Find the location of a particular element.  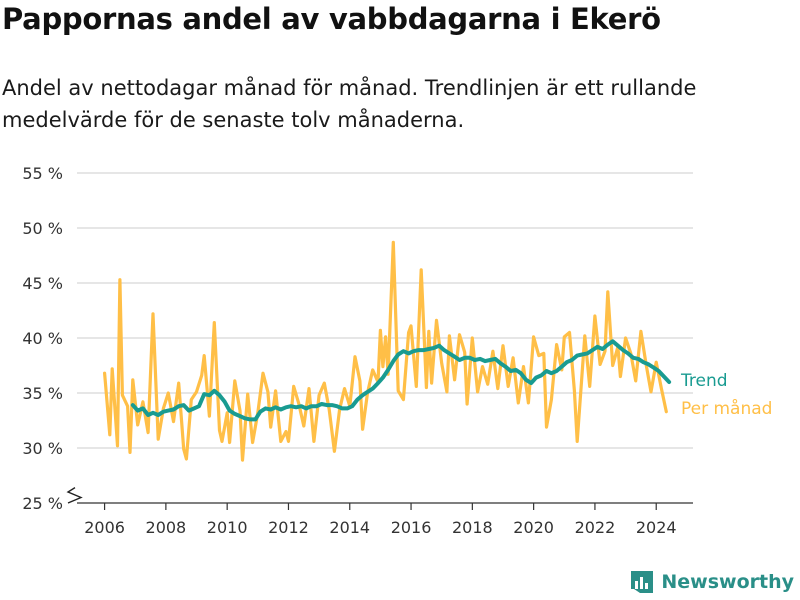

y-tick-label: 55 % is located at coordinates (42, 173).